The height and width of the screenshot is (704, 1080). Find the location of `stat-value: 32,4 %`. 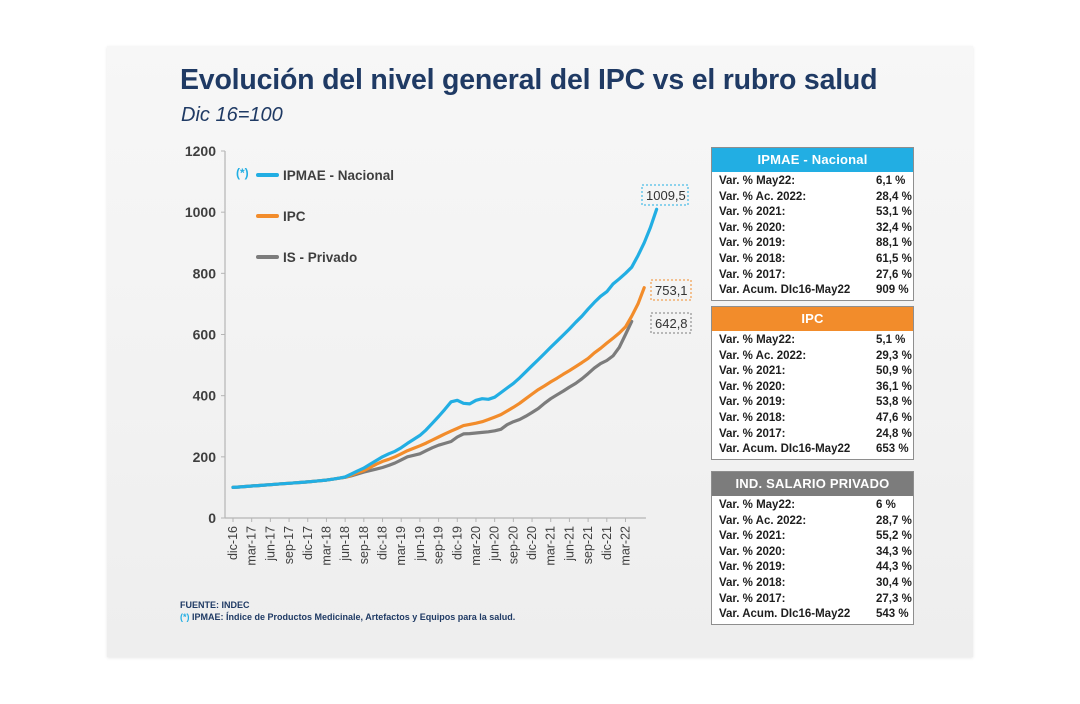

stat-value: 32,4 % is located at coordinates (894, 227).